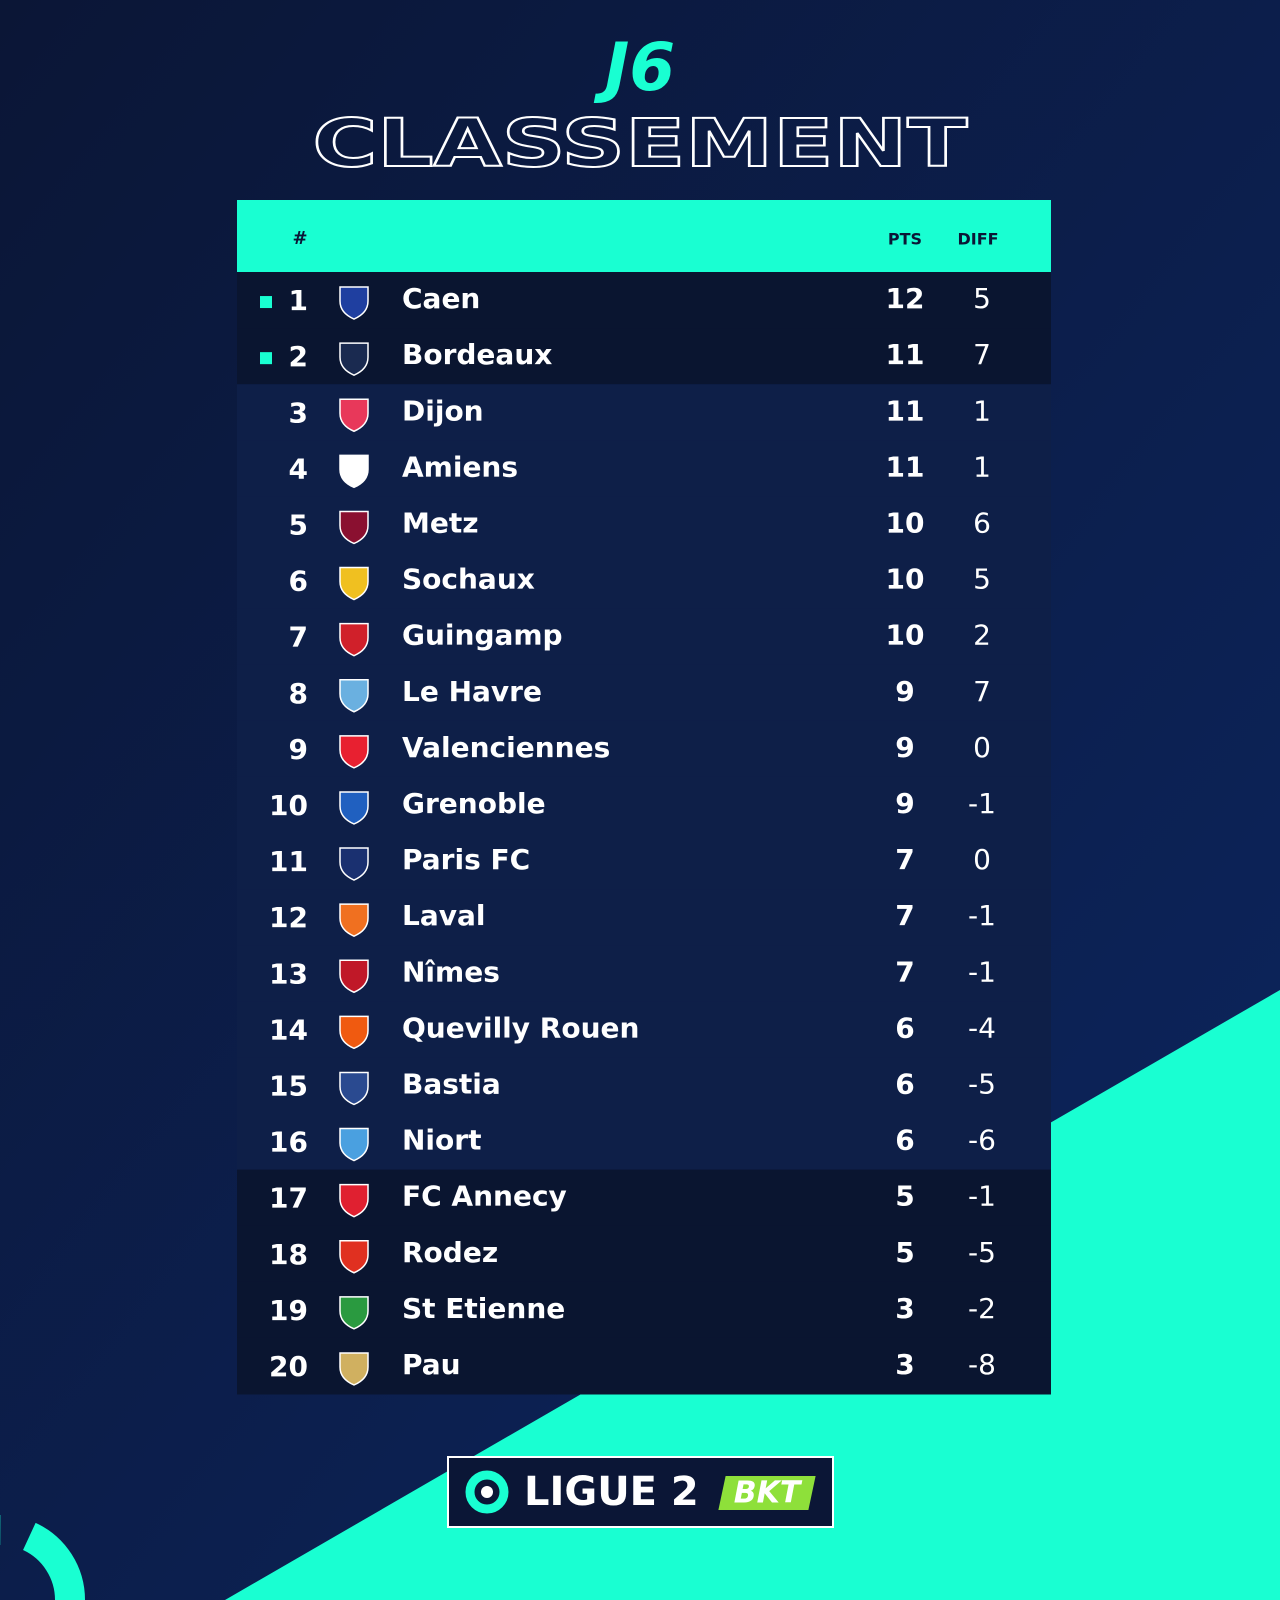  Describe the element at coordinates (468, 579) in the screenshot. I see `team-name: Sochaux` at that location.